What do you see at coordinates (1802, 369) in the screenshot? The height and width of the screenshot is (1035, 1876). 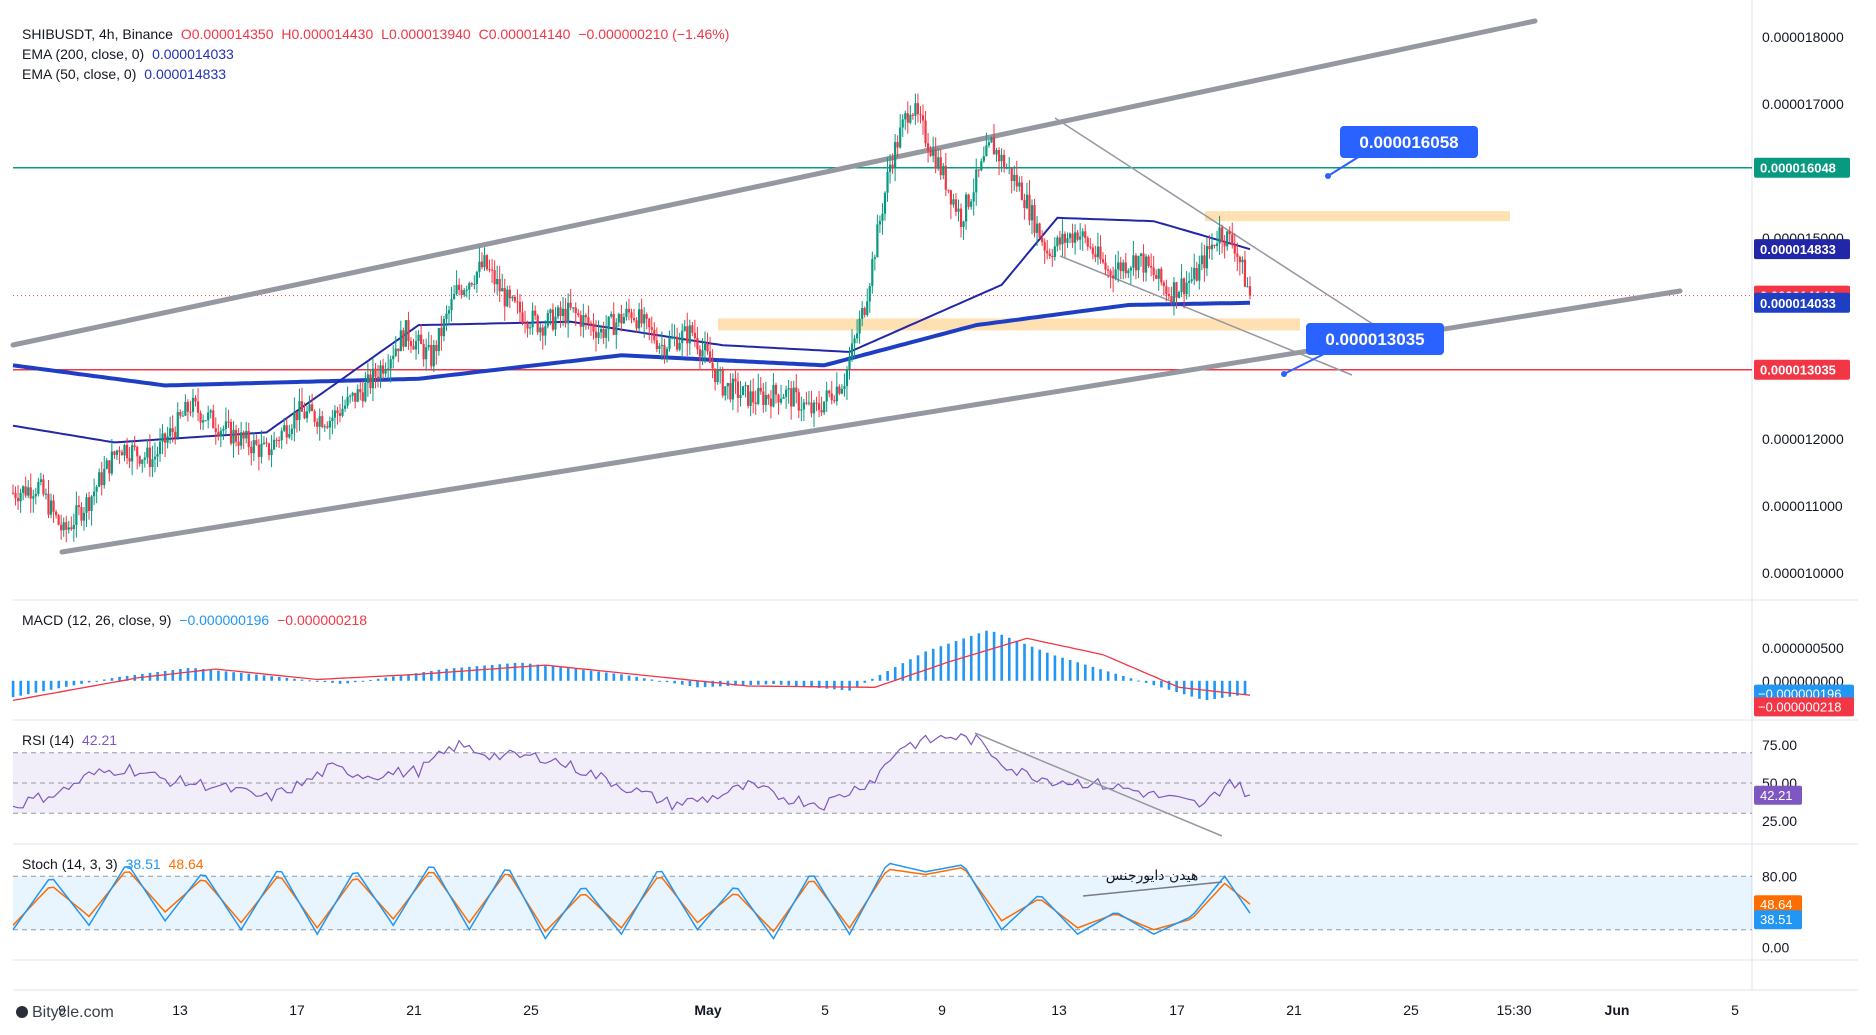 I see `price-marker-badge` at bounding box center [1802, 369].